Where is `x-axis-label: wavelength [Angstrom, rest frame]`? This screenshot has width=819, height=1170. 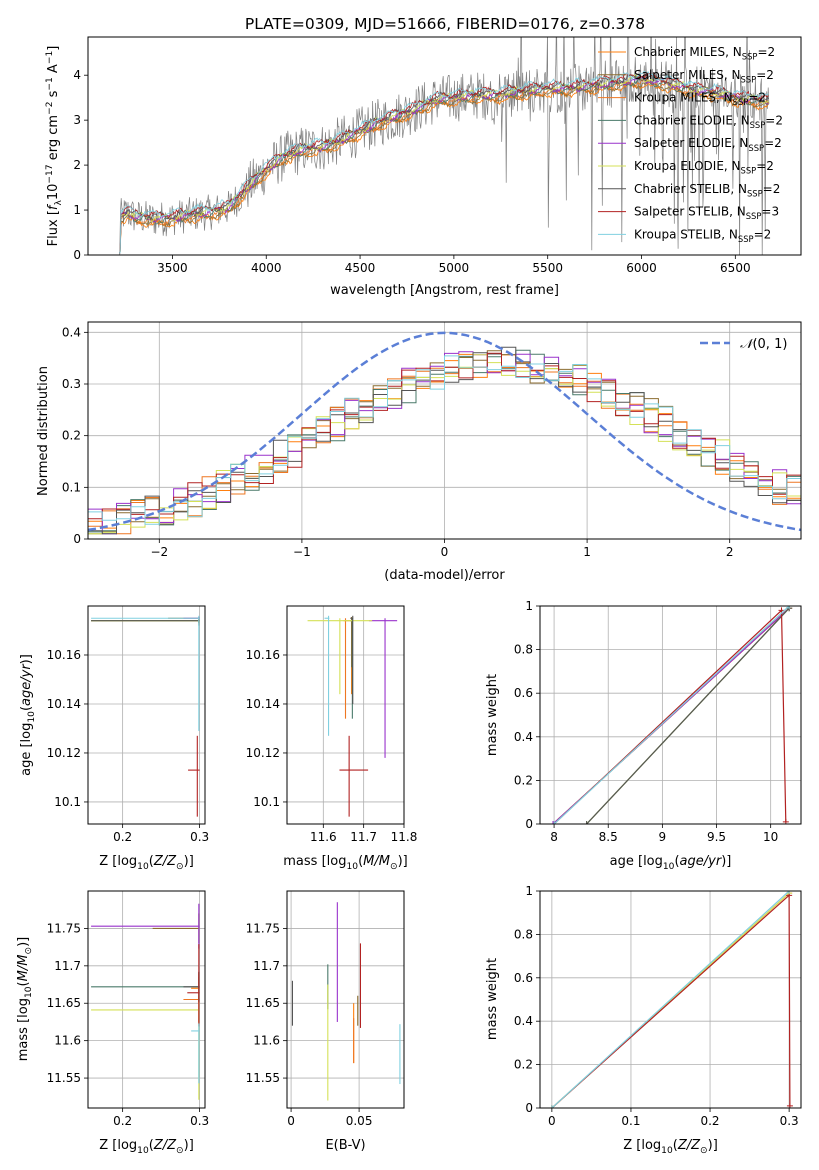 x-axis-label: wavelength [Angstrom, rest frame] is located at coordinates (444, 290).